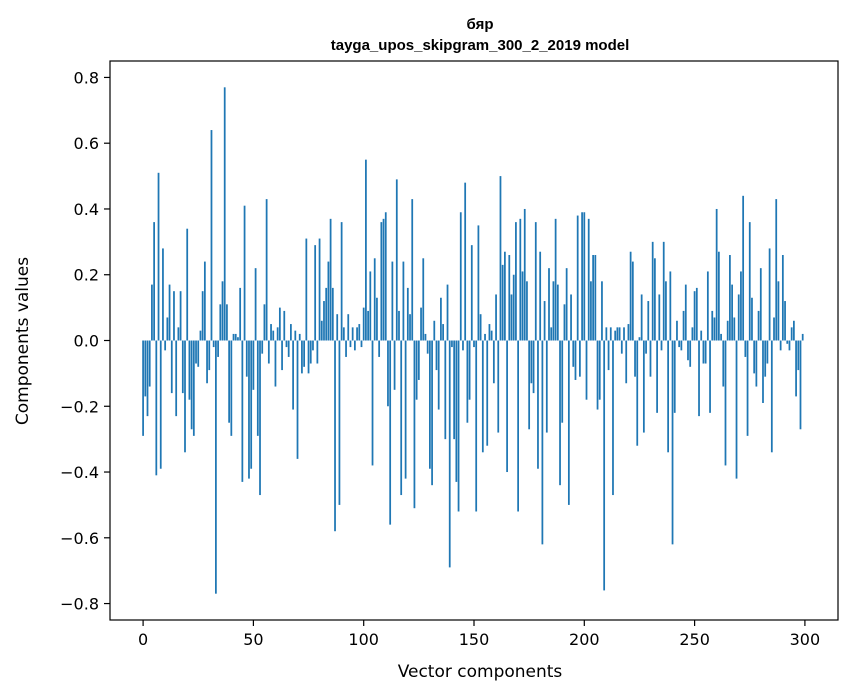 This screenshot has width=867, height=696. What do you see at coordinates (85, 341) in the screenshot?
I see `y-axis-ticks: −0.8 −0.6 −0.4 −0.2 0.0 0.2 0.4 0.6 0.8` at bounding box center [85, 341].